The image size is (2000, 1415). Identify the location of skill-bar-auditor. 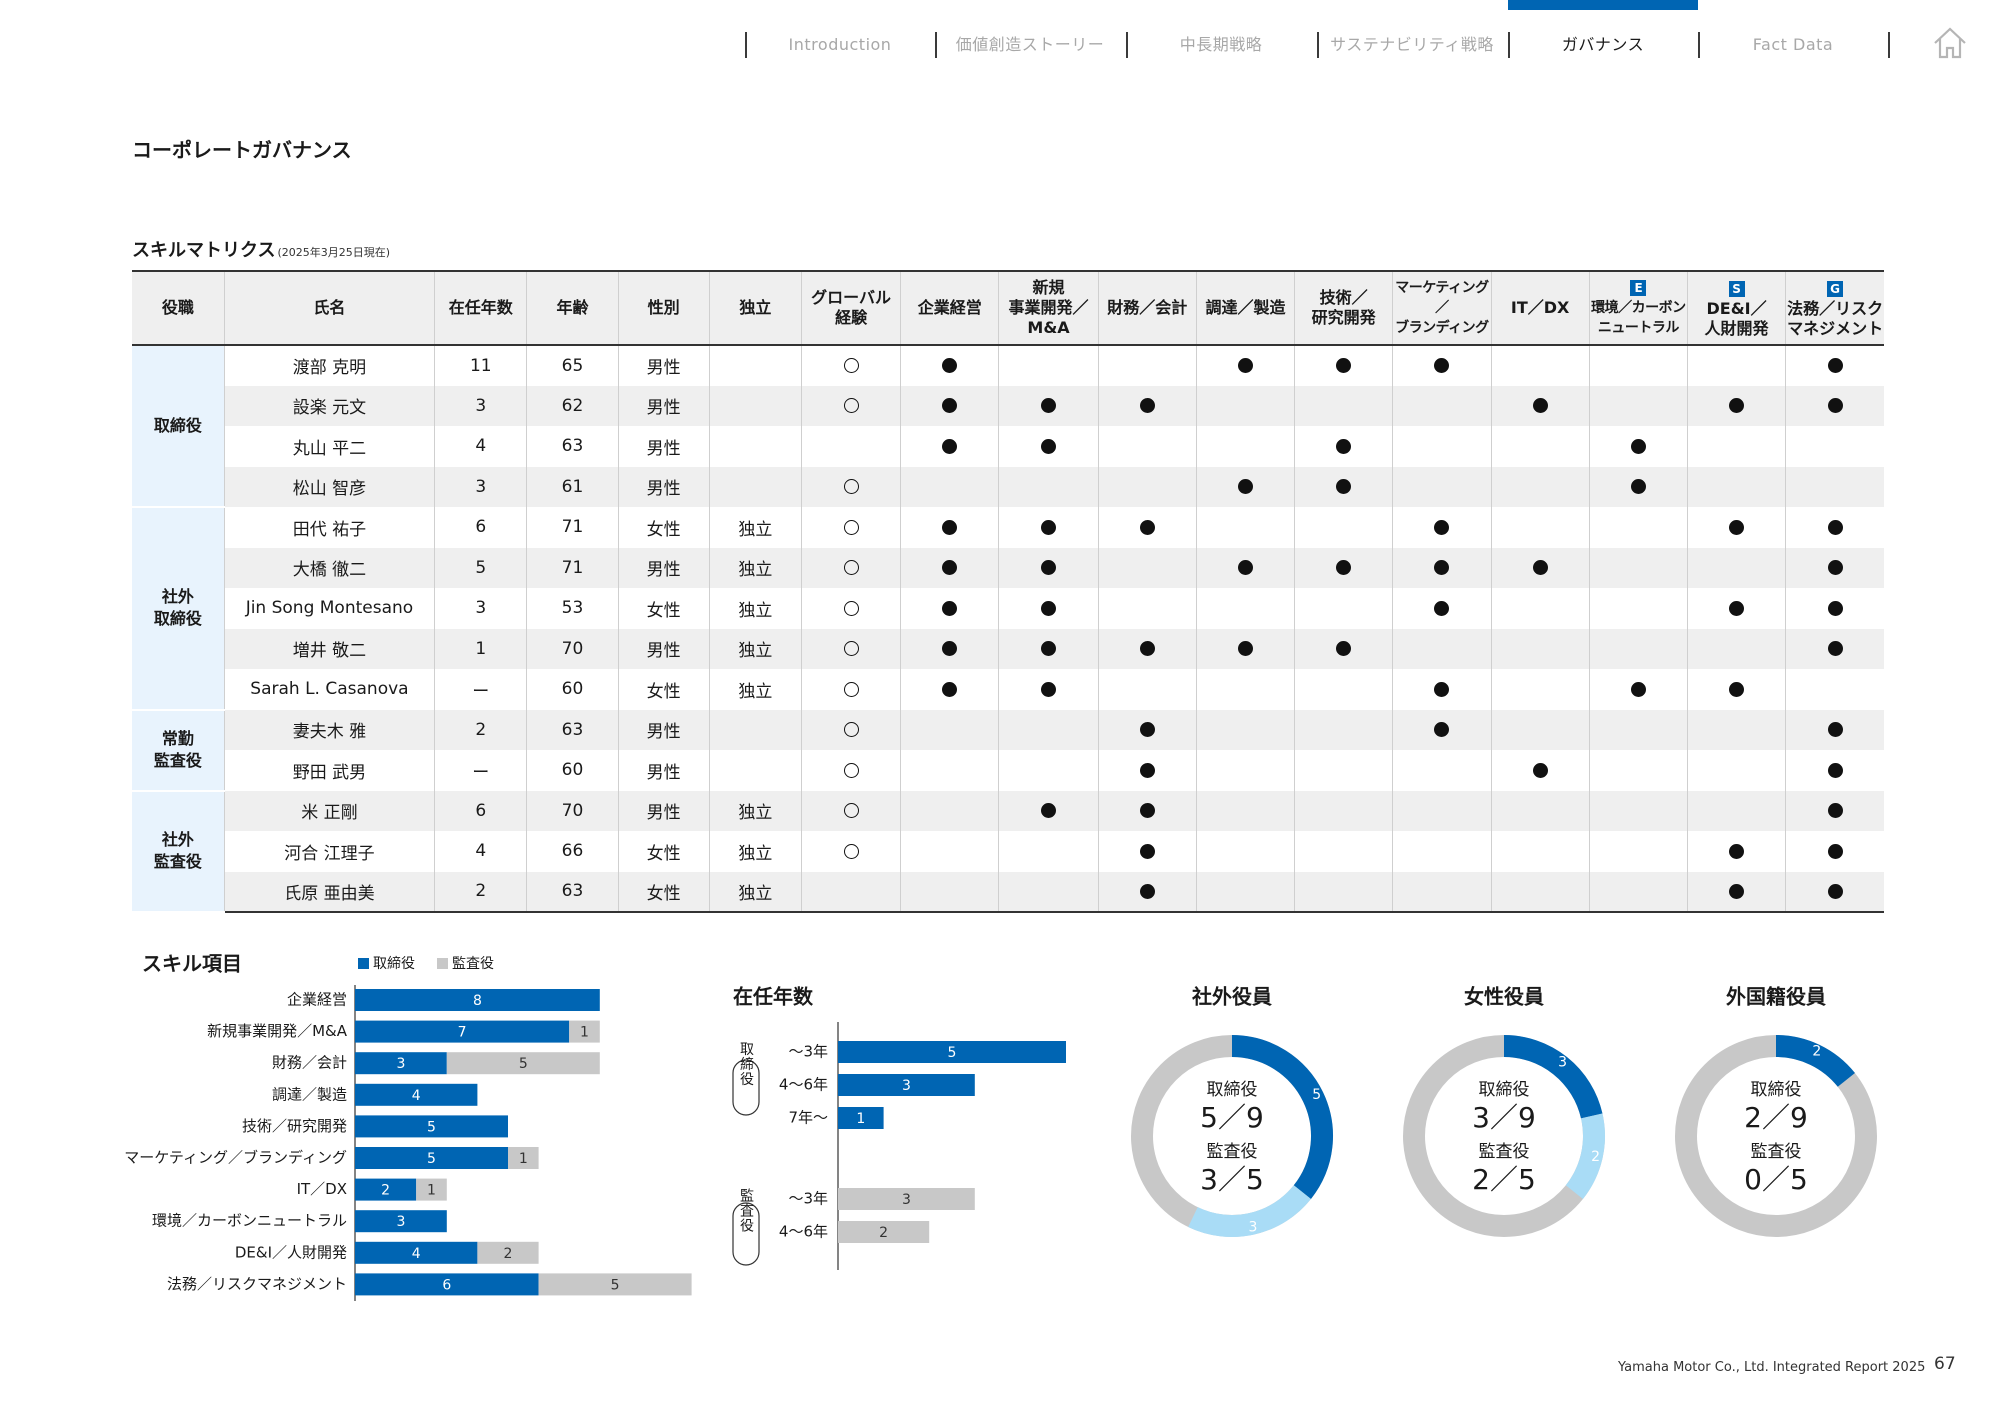
(523, 1158).